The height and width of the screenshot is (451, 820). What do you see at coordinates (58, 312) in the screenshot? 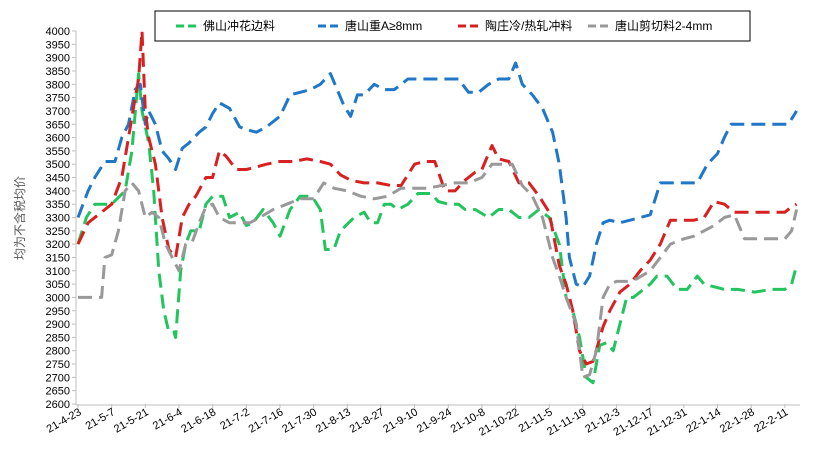
I see `y-tick-label: 2950` at bounding box center [58, 312].